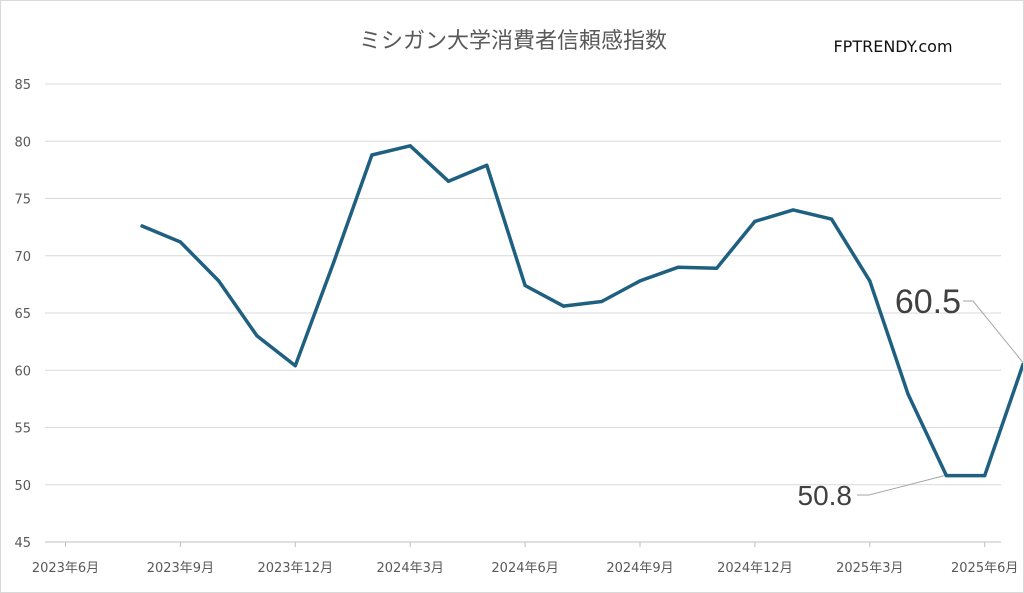 The image size is (1024, 593). I want to click on x-tick-label: 2024年12月, so click(755, 568).